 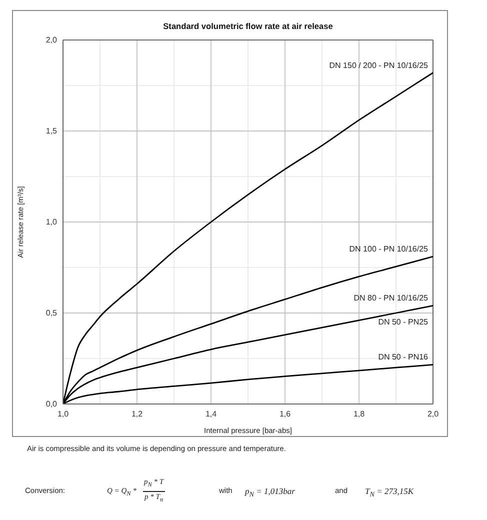 I want to click on y-tick-label: 2,0, so click(x=52, y=40).